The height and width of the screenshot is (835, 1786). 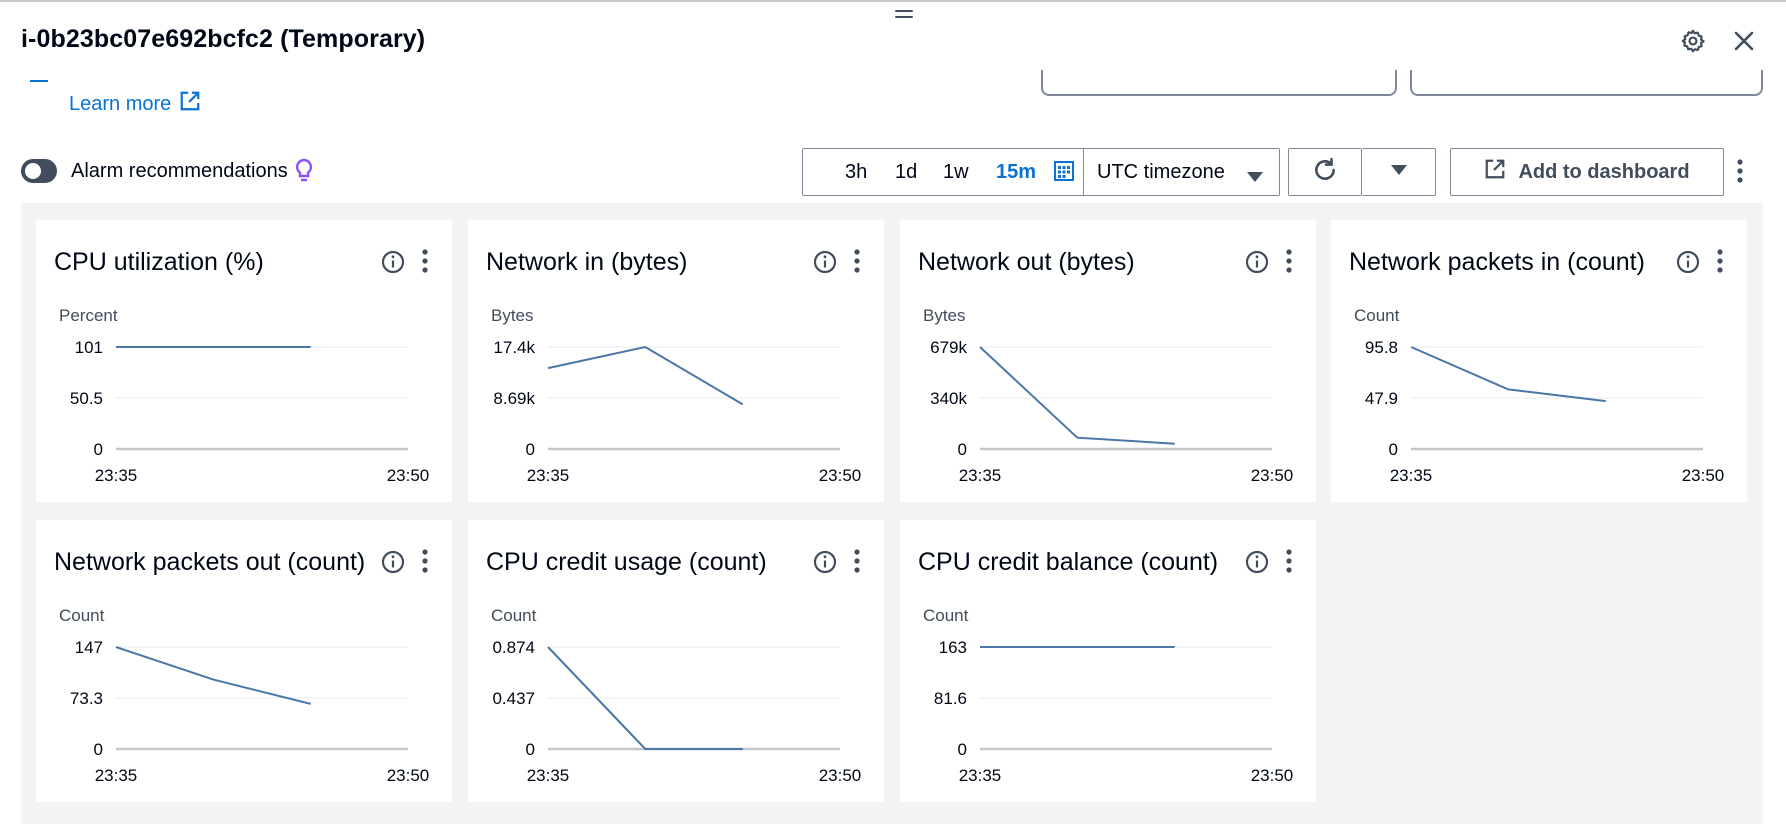 What do you see at coordinates (89, 347) in the screenshot?
I see `y-tick-label: 101` at bounding box center [89, 347].